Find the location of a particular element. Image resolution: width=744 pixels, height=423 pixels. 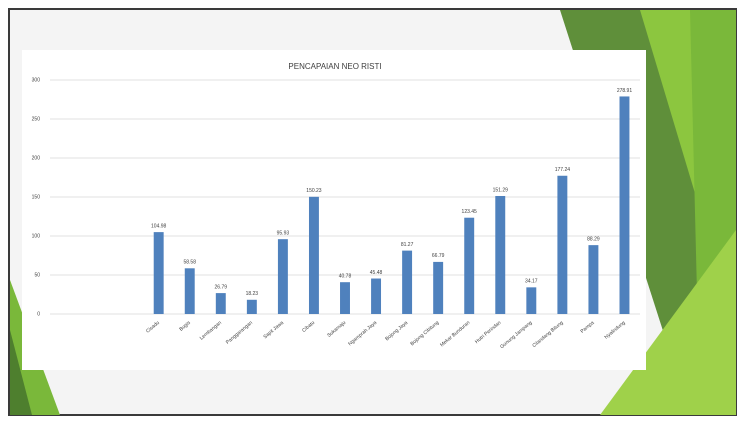

value-label: 81.27 is located at coordinates (407, 245).